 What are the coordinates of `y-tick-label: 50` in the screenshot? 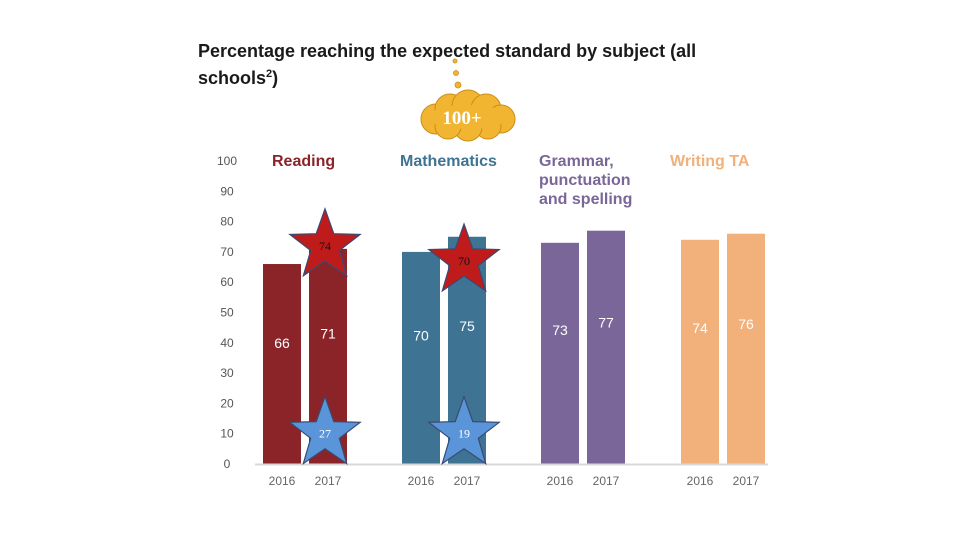 It's located at (227, 313).